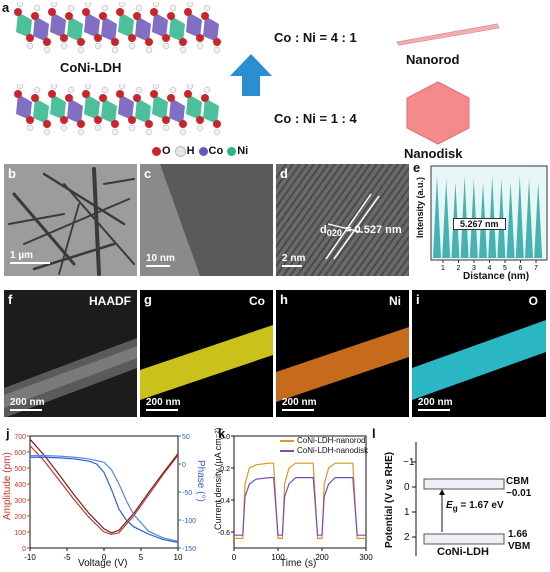  What do you see at coordinates (278, 557) in the screenshot?
I see `k-xtick: 100` at bounding box center [278, 557].